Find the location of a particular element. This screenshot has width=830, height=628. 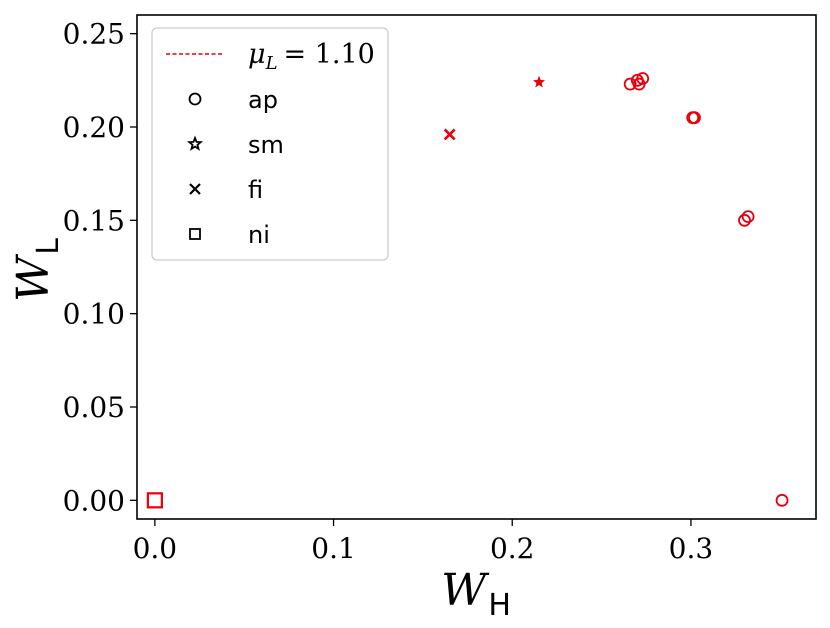

y-tick-label: 0.25 is located at coordinates (94, 34).